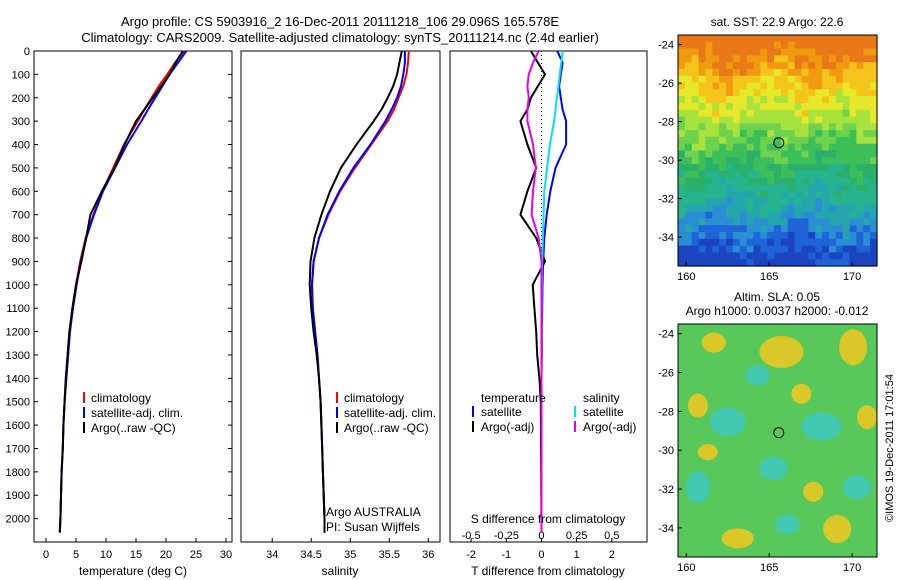 The height and width of the screenshot is (580, 900). What do you see at coordinates (133, 428) in the screenshot?
I see `legend-label-argo: Argo(..raw -QC)` at bounding box center [133, 428].